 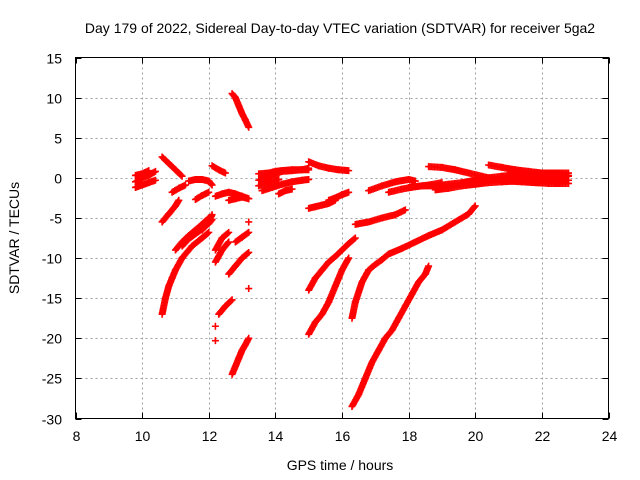 I want to click on y-tick-label: 0, so click(x=58, y=179).